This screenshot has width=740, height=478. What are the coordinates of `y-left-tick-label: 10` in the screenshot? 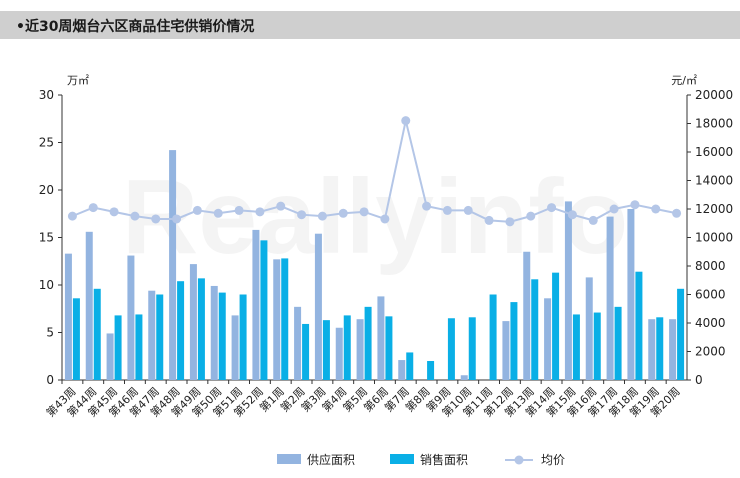 It's located at (46, 285).